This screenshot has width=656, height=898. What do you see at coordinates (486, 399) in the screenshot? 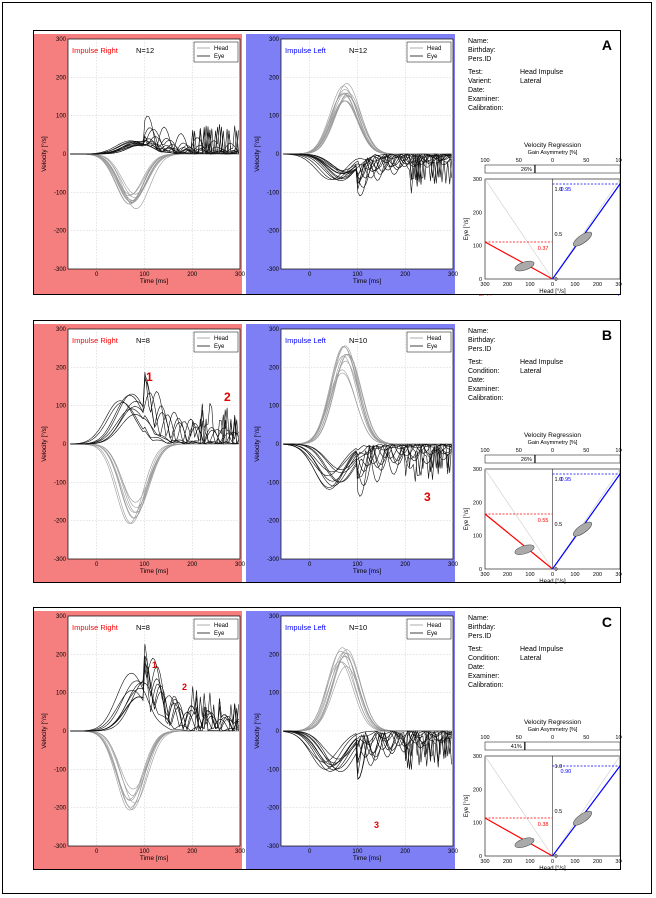
I see `calibration-label: Calibration:` at bounding box center [486, 399].